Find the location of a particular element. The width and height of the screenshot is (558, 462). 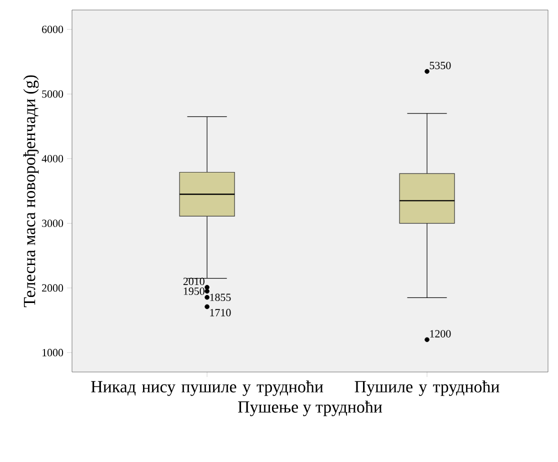

y-tick-label: 6000 is located at coordinates (53, 30).